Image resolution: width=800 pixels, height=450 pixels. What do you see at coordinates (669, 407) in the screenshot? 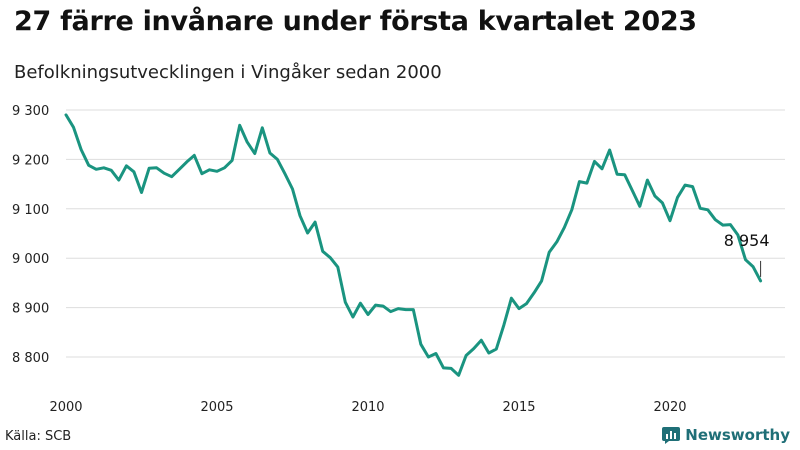
I see `x-tick-label: 2020` at bounding box center [669, 407].